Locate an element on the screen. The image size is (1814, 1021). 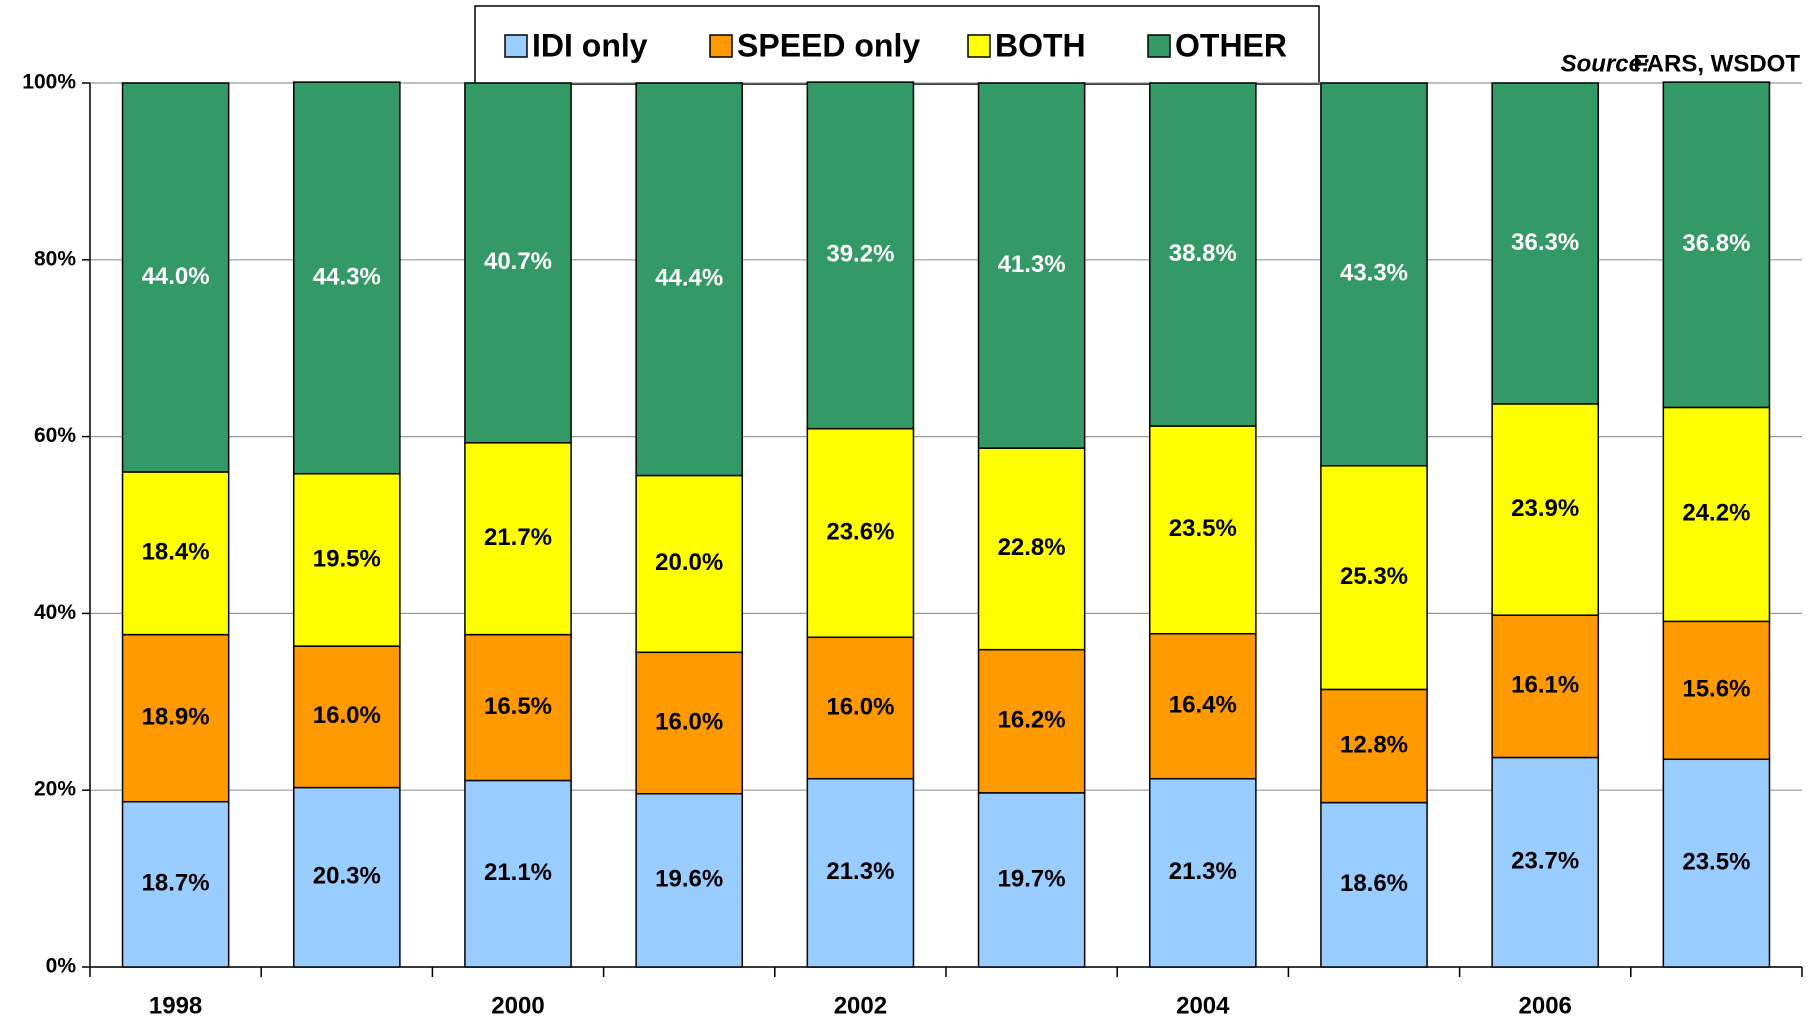
data-label: 20.3% is located at coordinates (347, 876).